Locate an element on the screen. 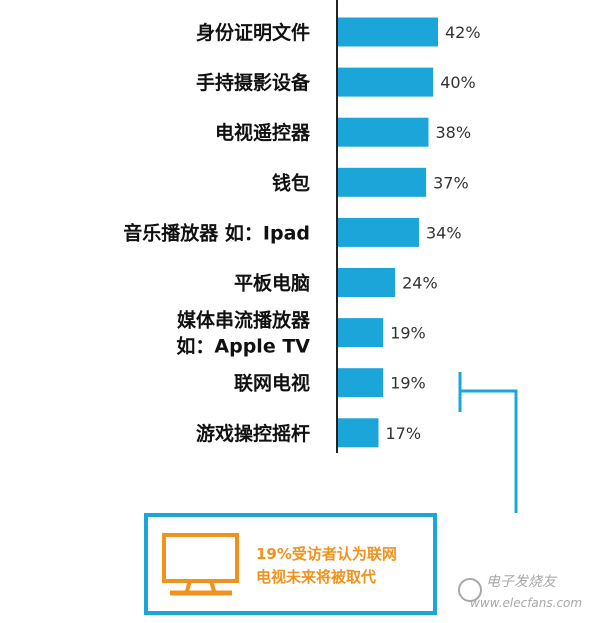  value-label-3: 37% is located at coordinates (451, 182).